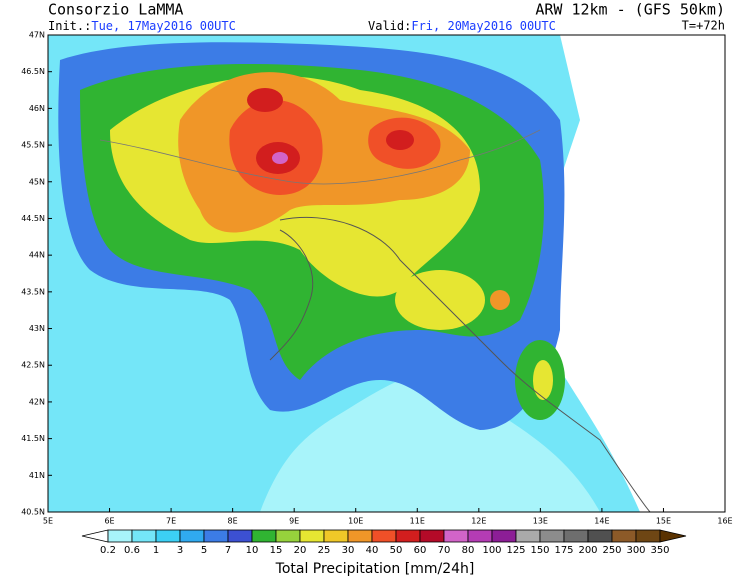 The height and width of the screenshot is (580, 751). I want to click on lat-label: 41N, so click(37, 475).